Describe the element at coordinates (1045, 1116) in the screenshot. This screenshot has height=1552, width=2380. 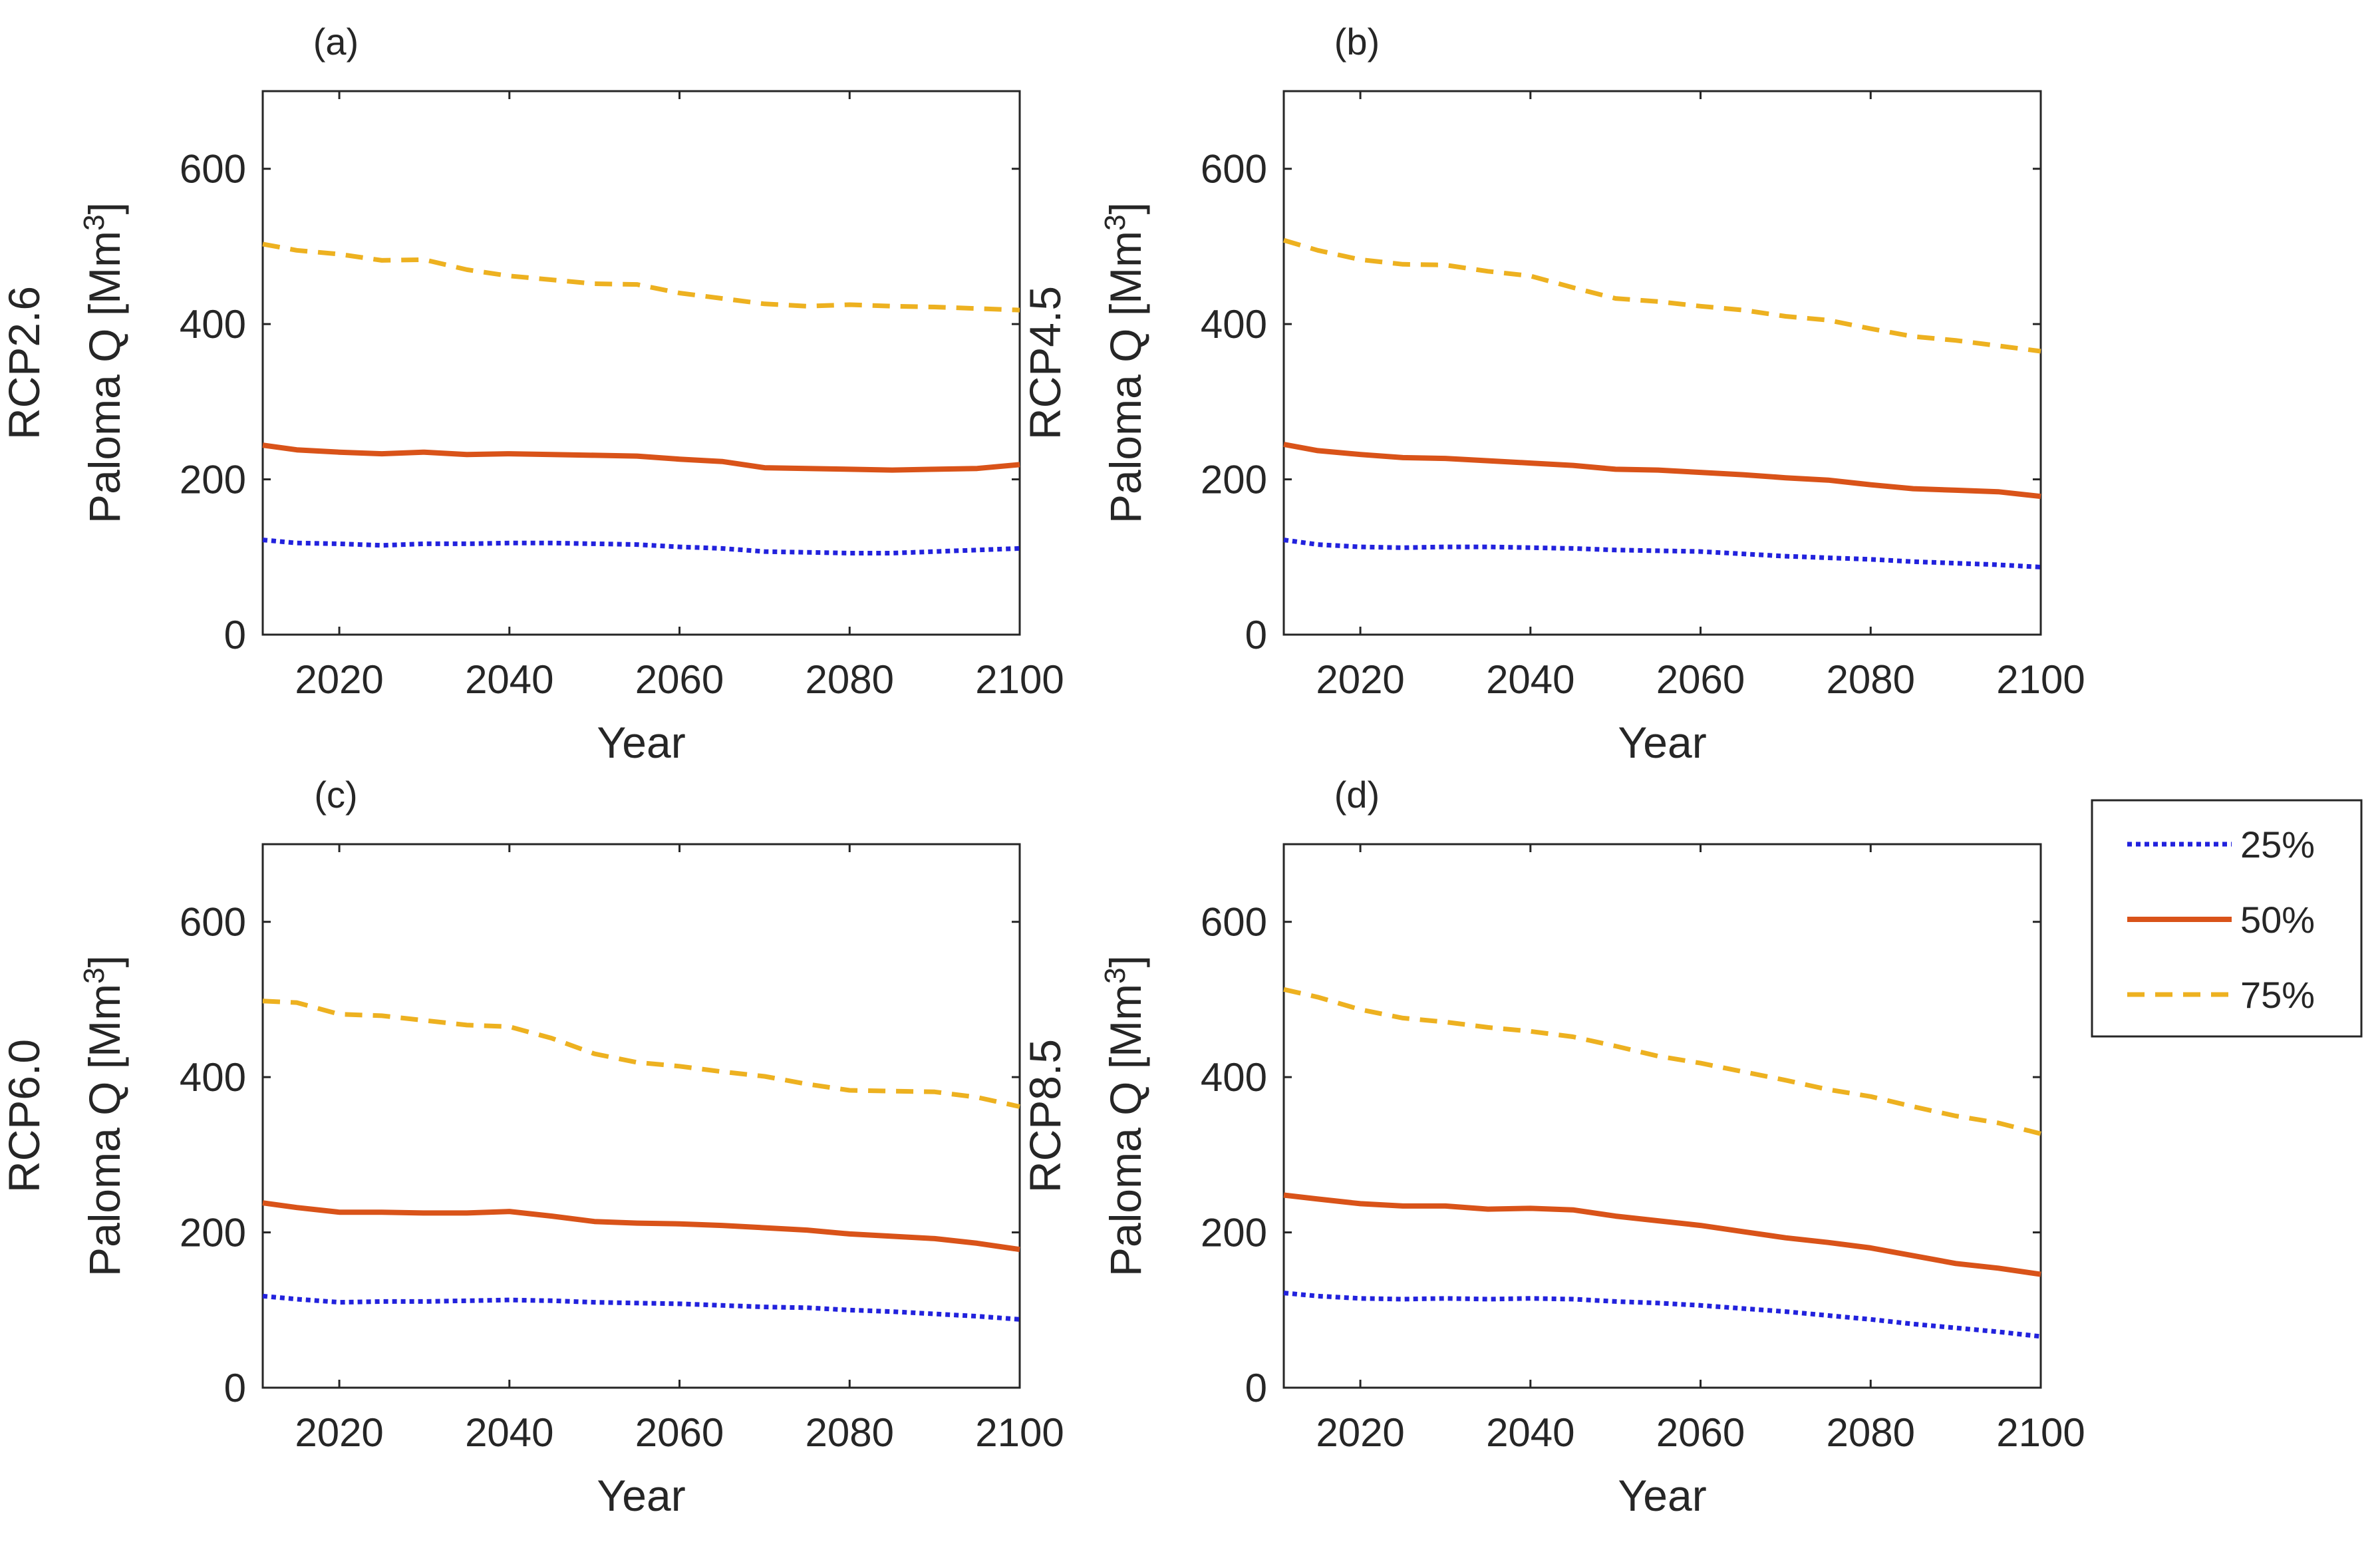
I see `scenario-label: RCP8.5` at that location.